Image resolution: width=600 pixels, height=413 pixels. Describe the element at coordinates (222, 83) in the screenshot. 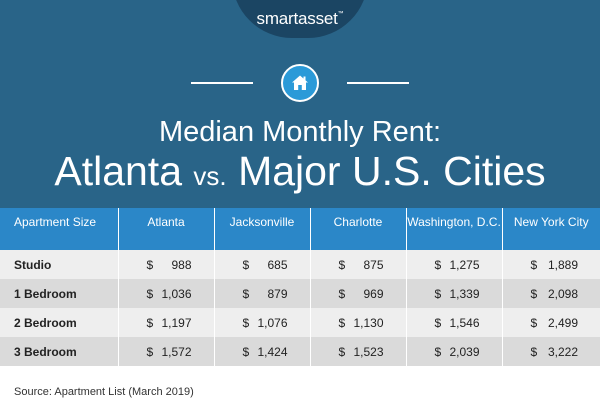

I see `divider-left` at that location.